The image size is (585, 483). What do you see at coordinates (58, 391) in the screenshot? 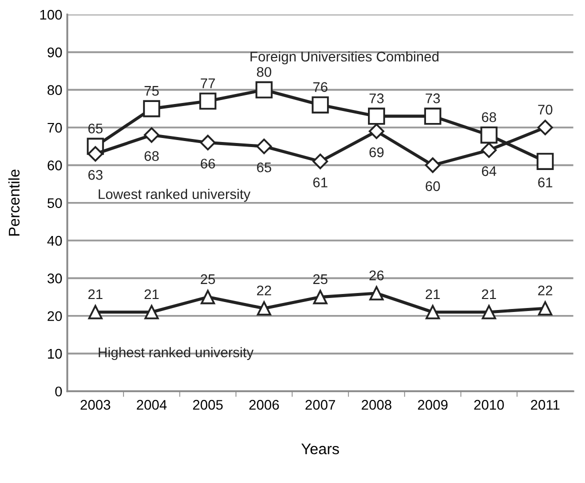
I see `y-tick-label: 0` at bounding box center [58, 391].